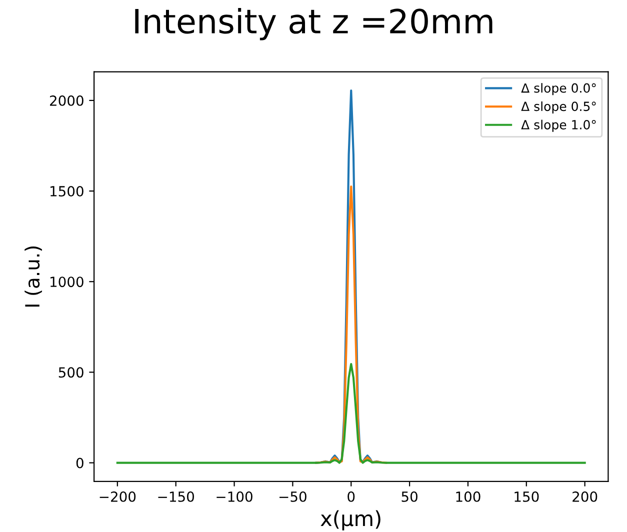 This screenshot has width=627, height=532. I want to click on y-tick-label: 0, so click(80, 463).